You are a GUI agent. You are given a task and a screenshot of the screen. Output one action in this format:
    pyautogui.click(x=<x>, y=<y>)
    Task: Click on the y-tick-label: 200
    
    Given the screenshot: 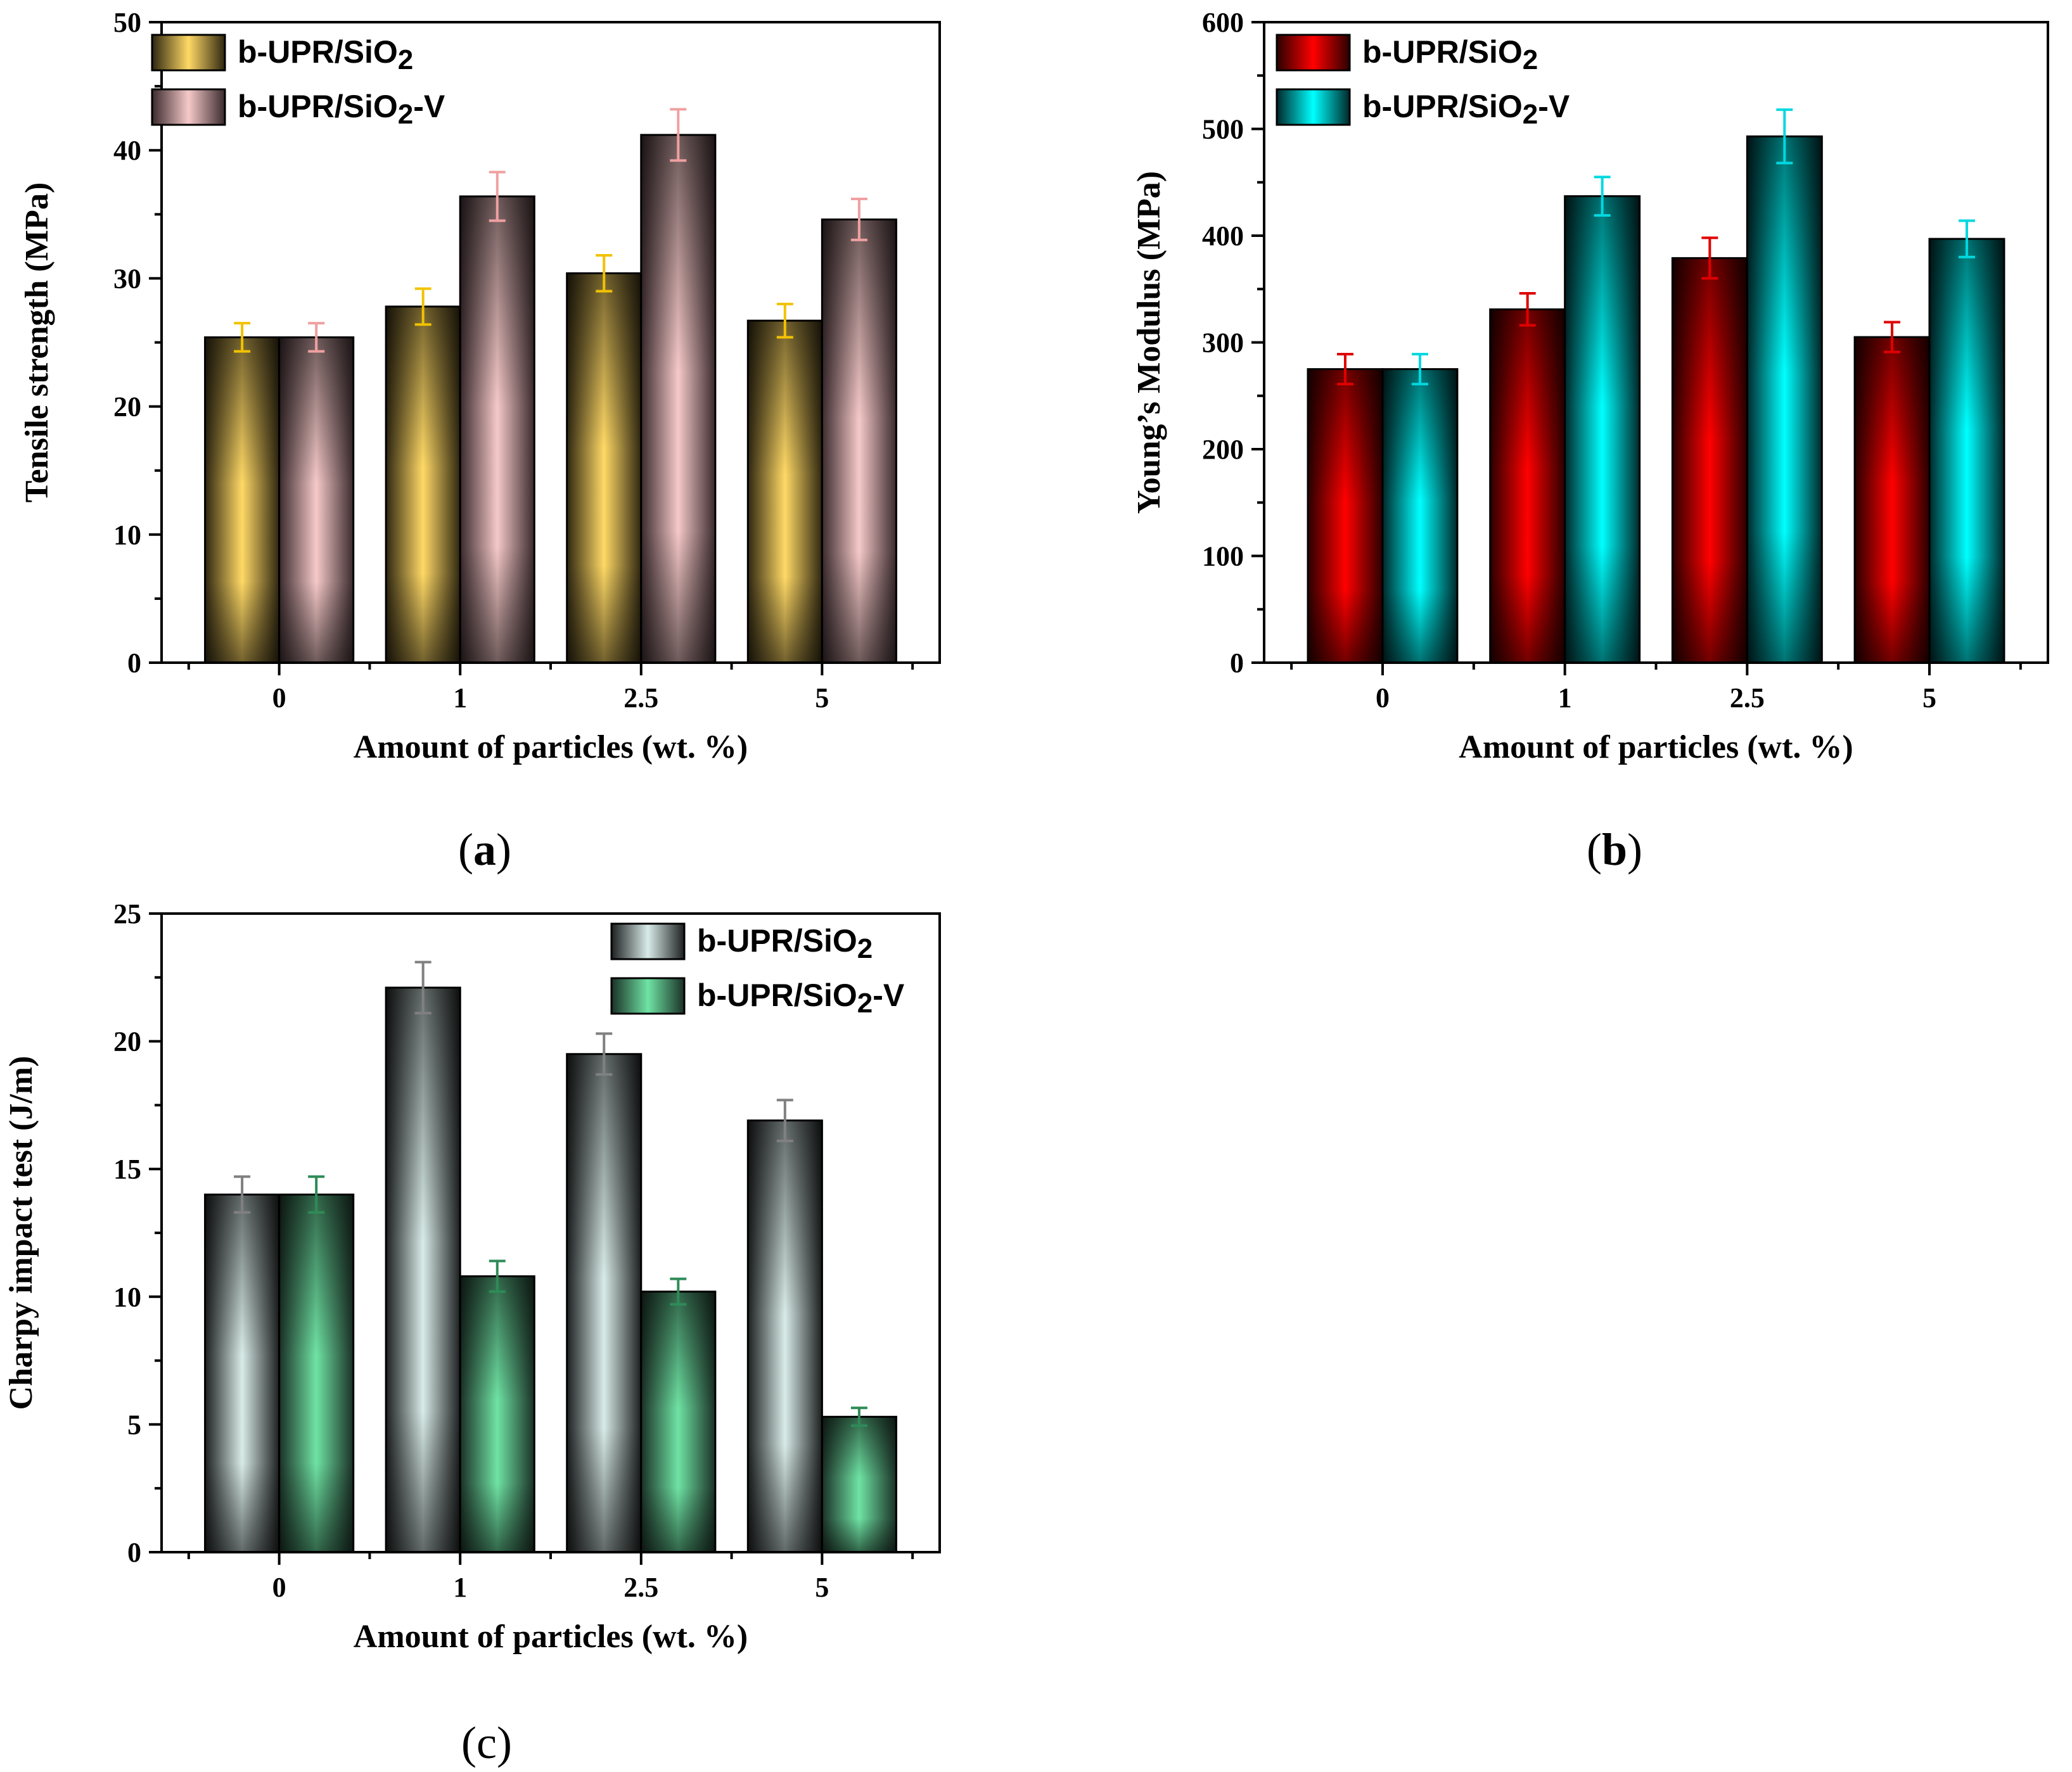 What is the action you would take?
    pyautogui.click(x=1223, y=450)
    